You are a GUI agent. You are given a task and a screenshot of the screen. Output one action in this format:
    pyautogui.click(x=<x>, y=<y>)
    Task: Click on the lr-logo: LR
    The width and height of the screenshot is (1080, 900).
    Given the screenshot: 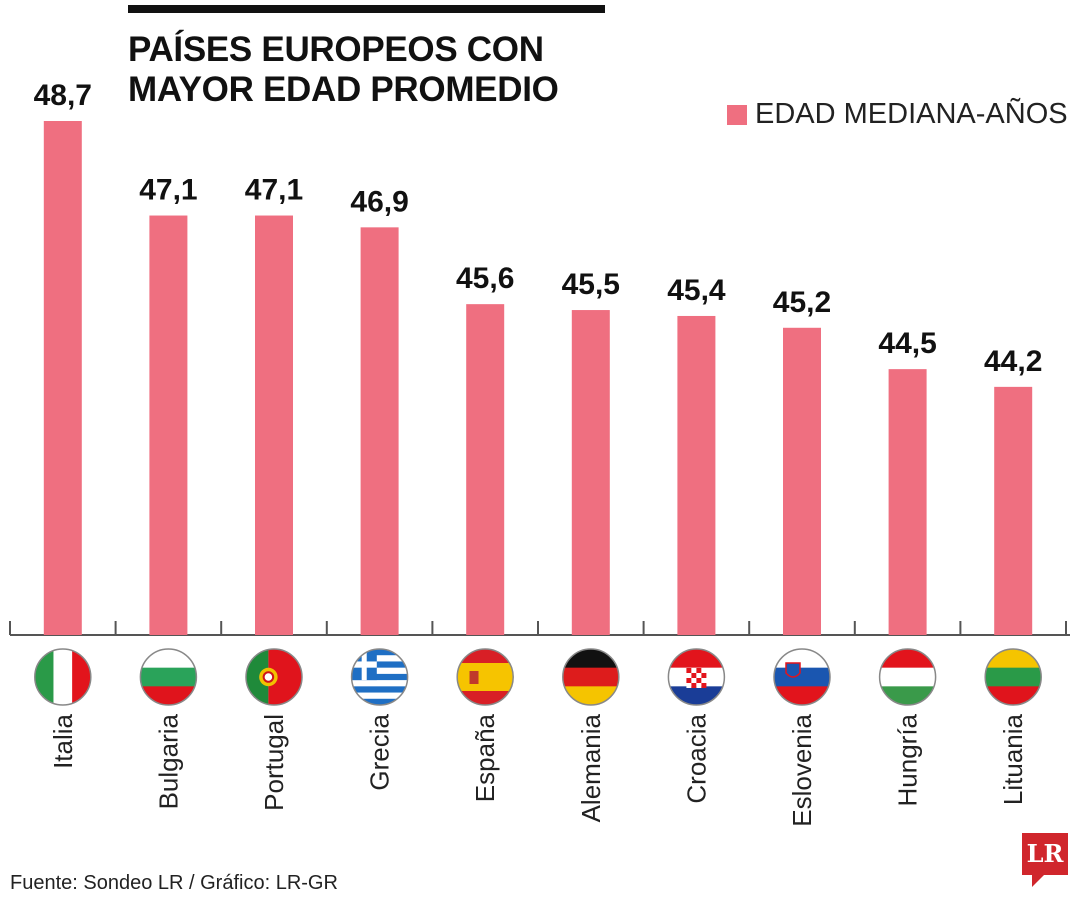 What is the action you would take?
    pyautogui.click(x=1045, y=860)
    